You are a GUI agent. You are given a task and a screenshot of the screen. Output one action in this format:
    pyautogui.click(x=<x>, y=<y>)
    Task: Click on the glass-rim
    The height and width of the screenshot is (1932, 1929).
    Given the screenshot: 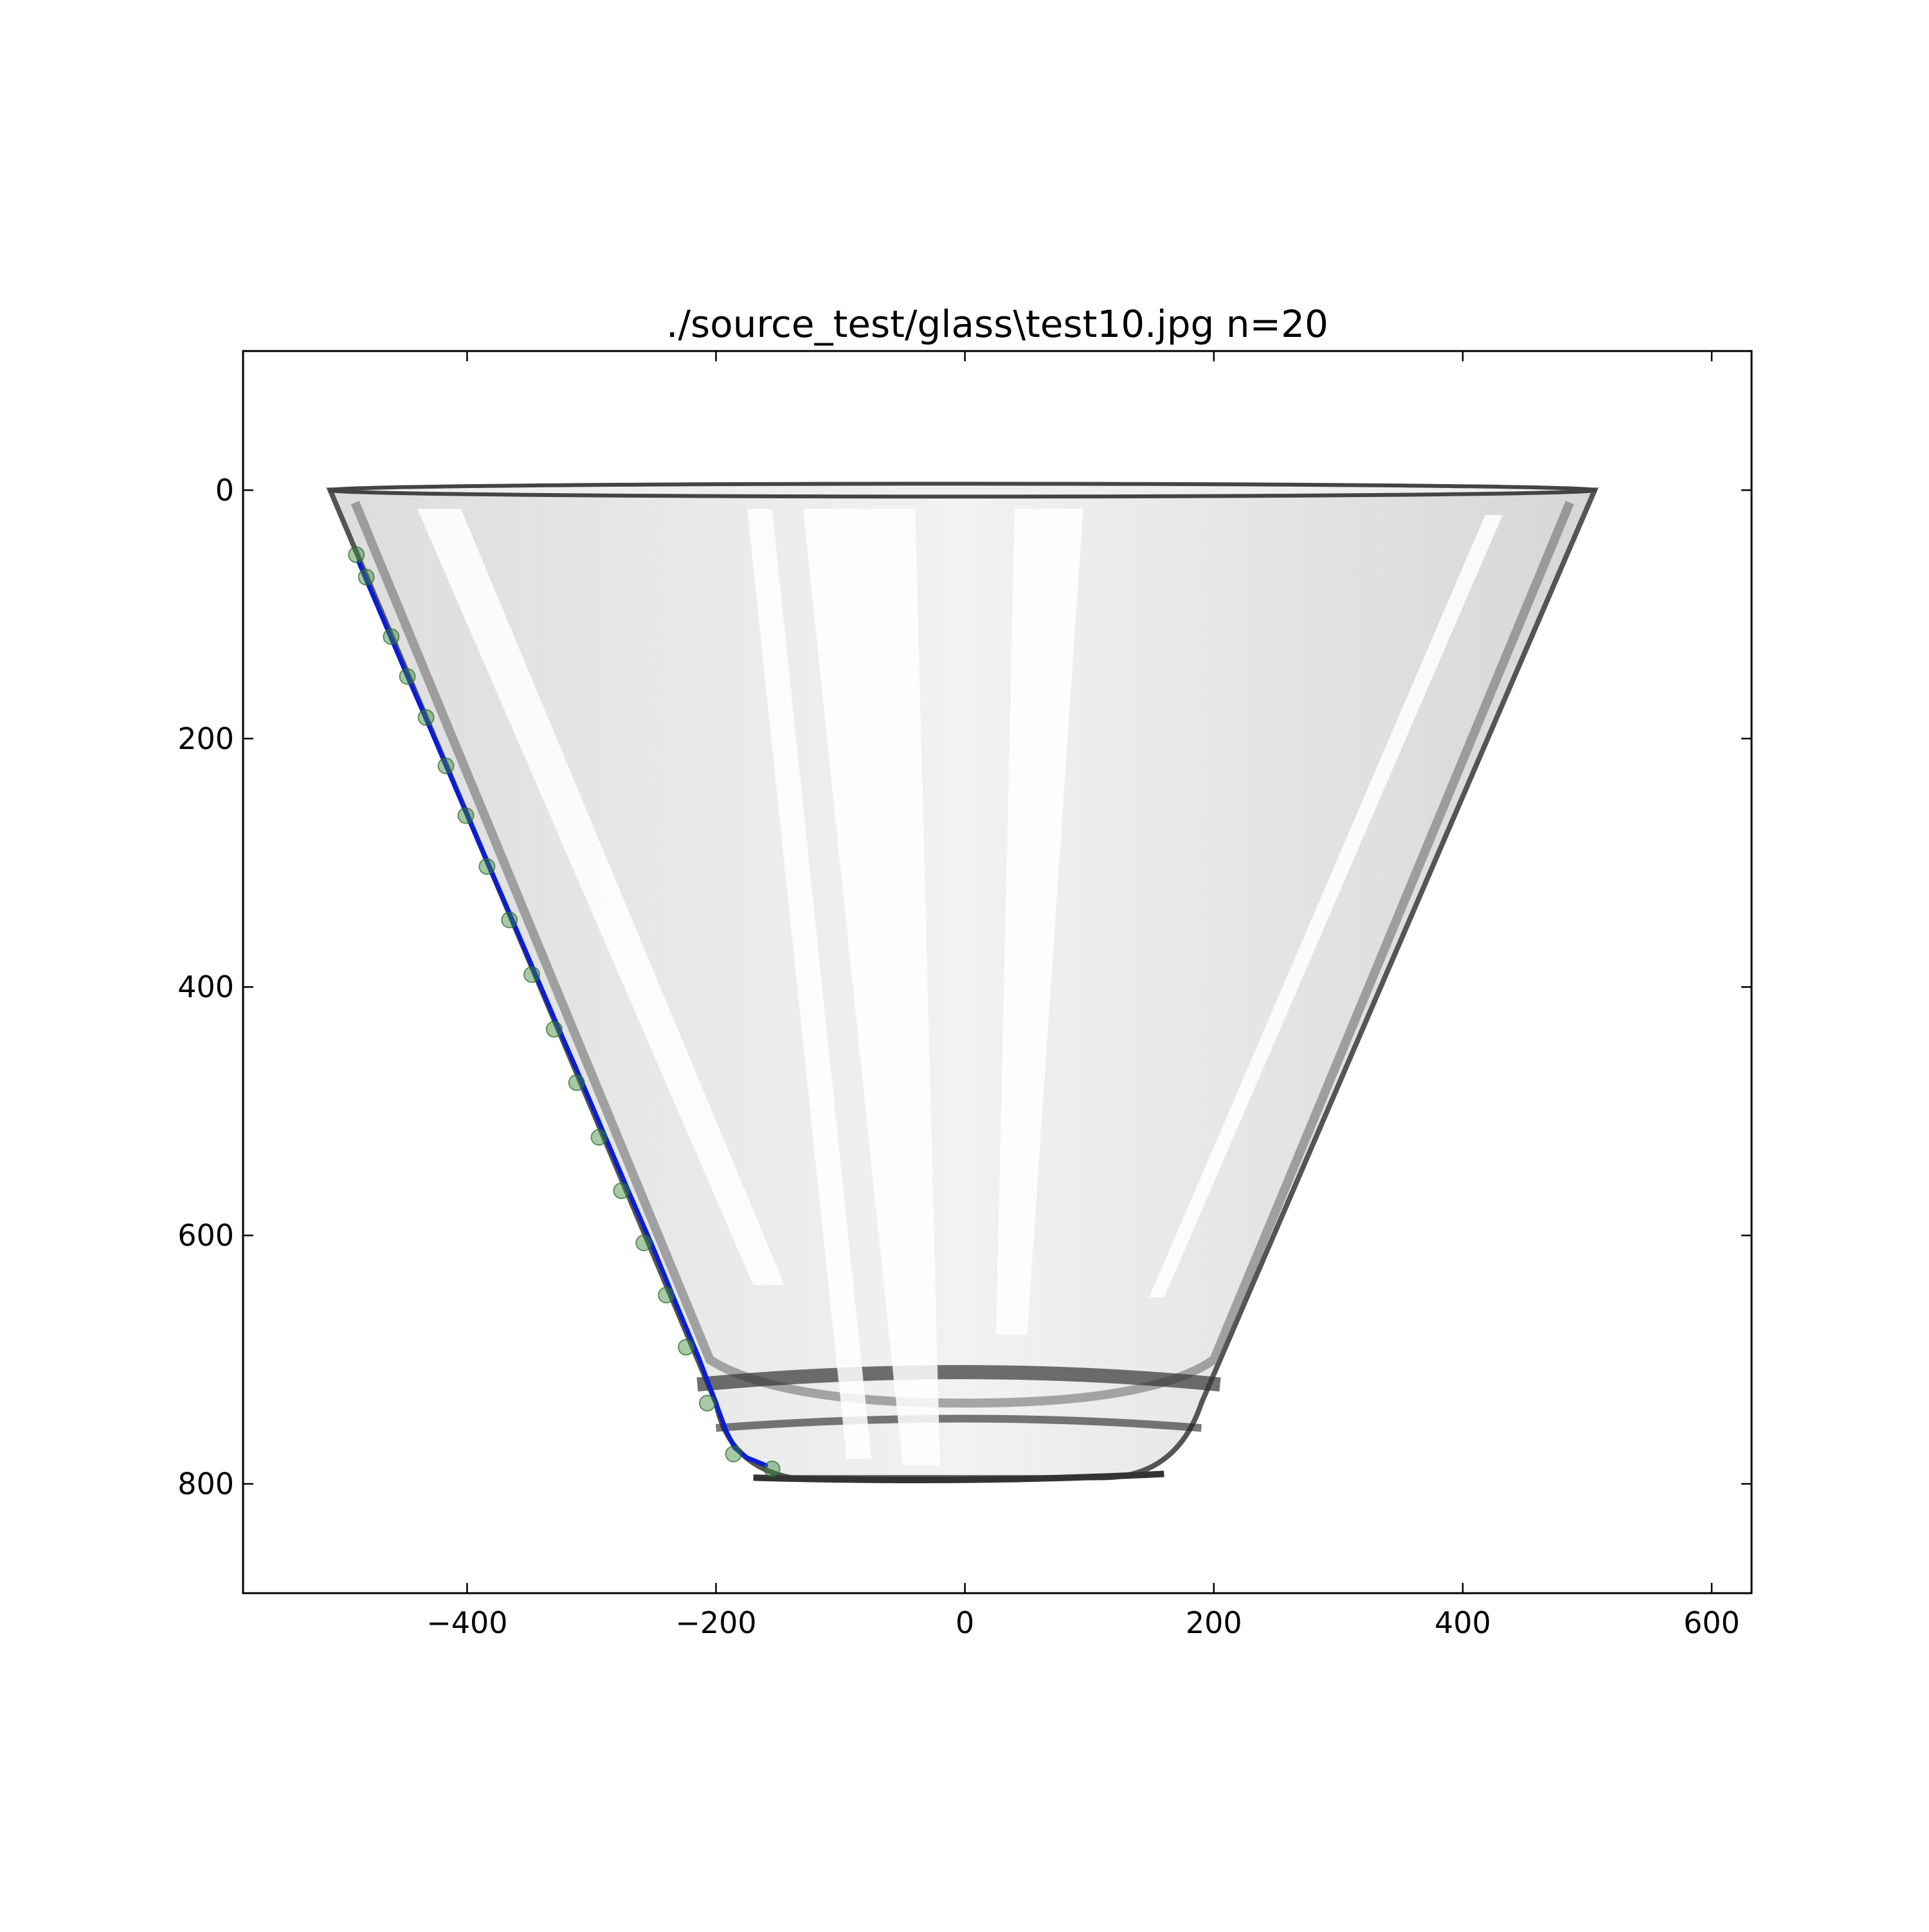 What is the action you would take?
    pyautogui.click(x=962, y=490)
    